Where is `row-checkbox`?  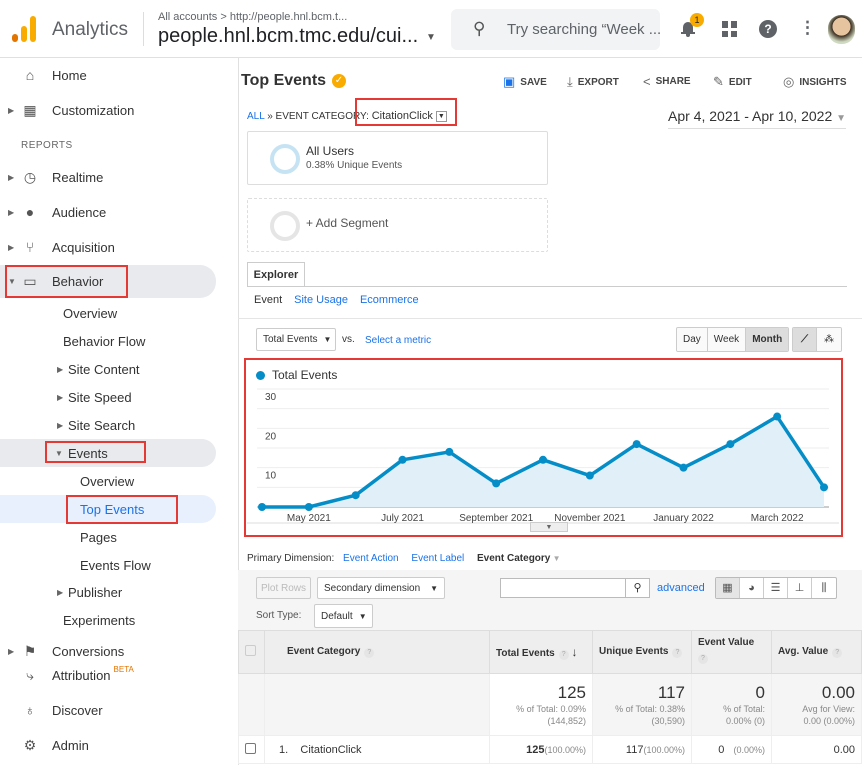
row-checkbox is located at coordinates (250, 748).